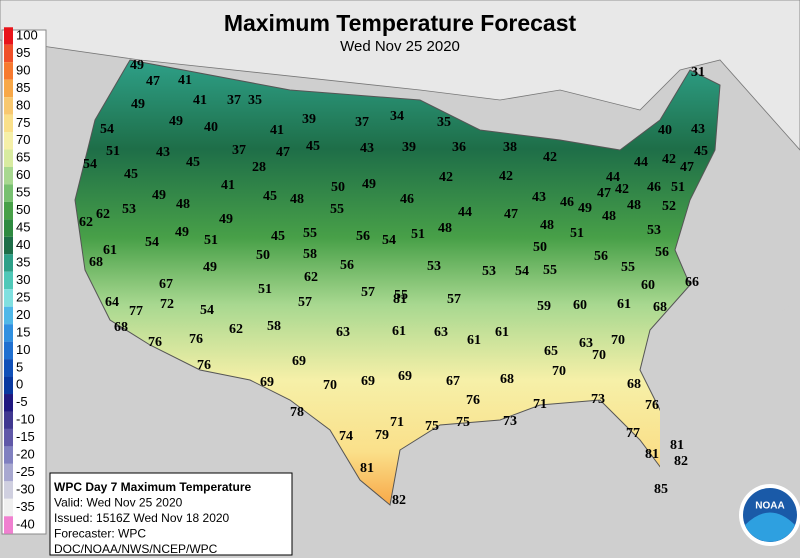  What do you see at coordinates (25, 419) in the screenshot?
I see `legend-label: -10` at bounding box center [25, 419].